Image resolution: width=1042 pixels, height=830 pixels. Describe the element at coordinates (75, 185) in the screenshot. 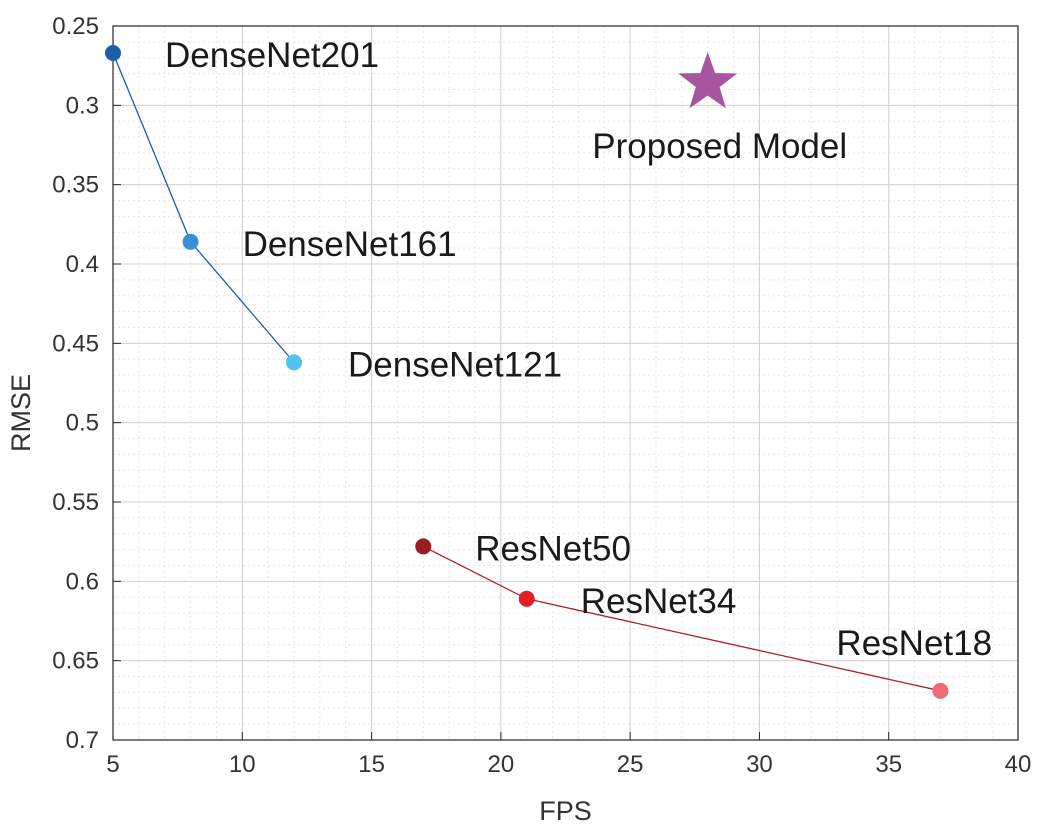

I see `y-tick-label: 0.35` at that location.